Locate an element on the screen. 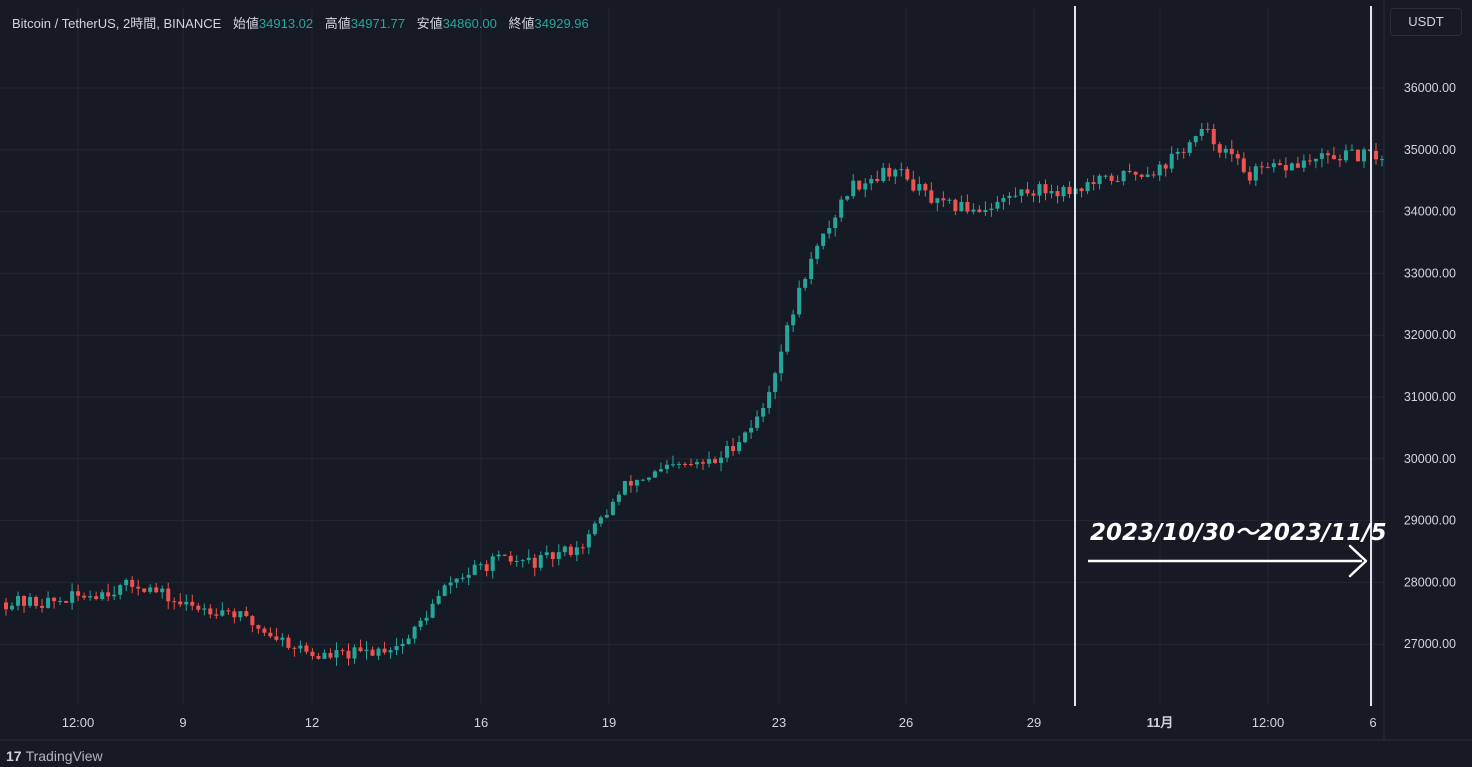 This screenshot has width=1472, height=767. price-tick-label: 35000.00 is located at coordinates (1430, 150).